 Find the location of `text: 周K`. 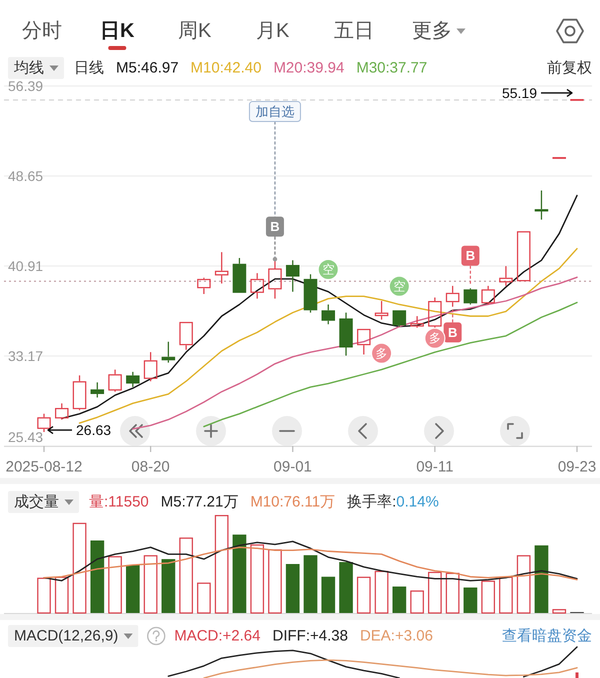

text: 周K is located at coordinates (195, 31).